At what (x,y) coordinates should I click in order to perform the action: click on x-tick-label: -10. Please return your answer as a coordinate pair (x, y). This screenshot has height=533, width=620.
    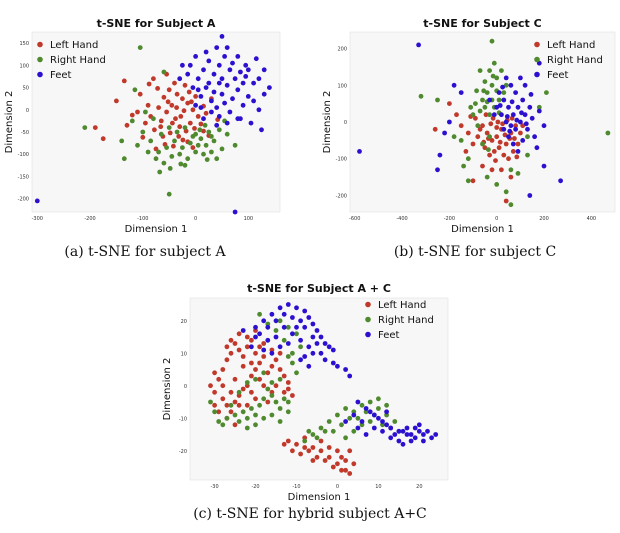
    Looking at the image, I should click on (296, 487).